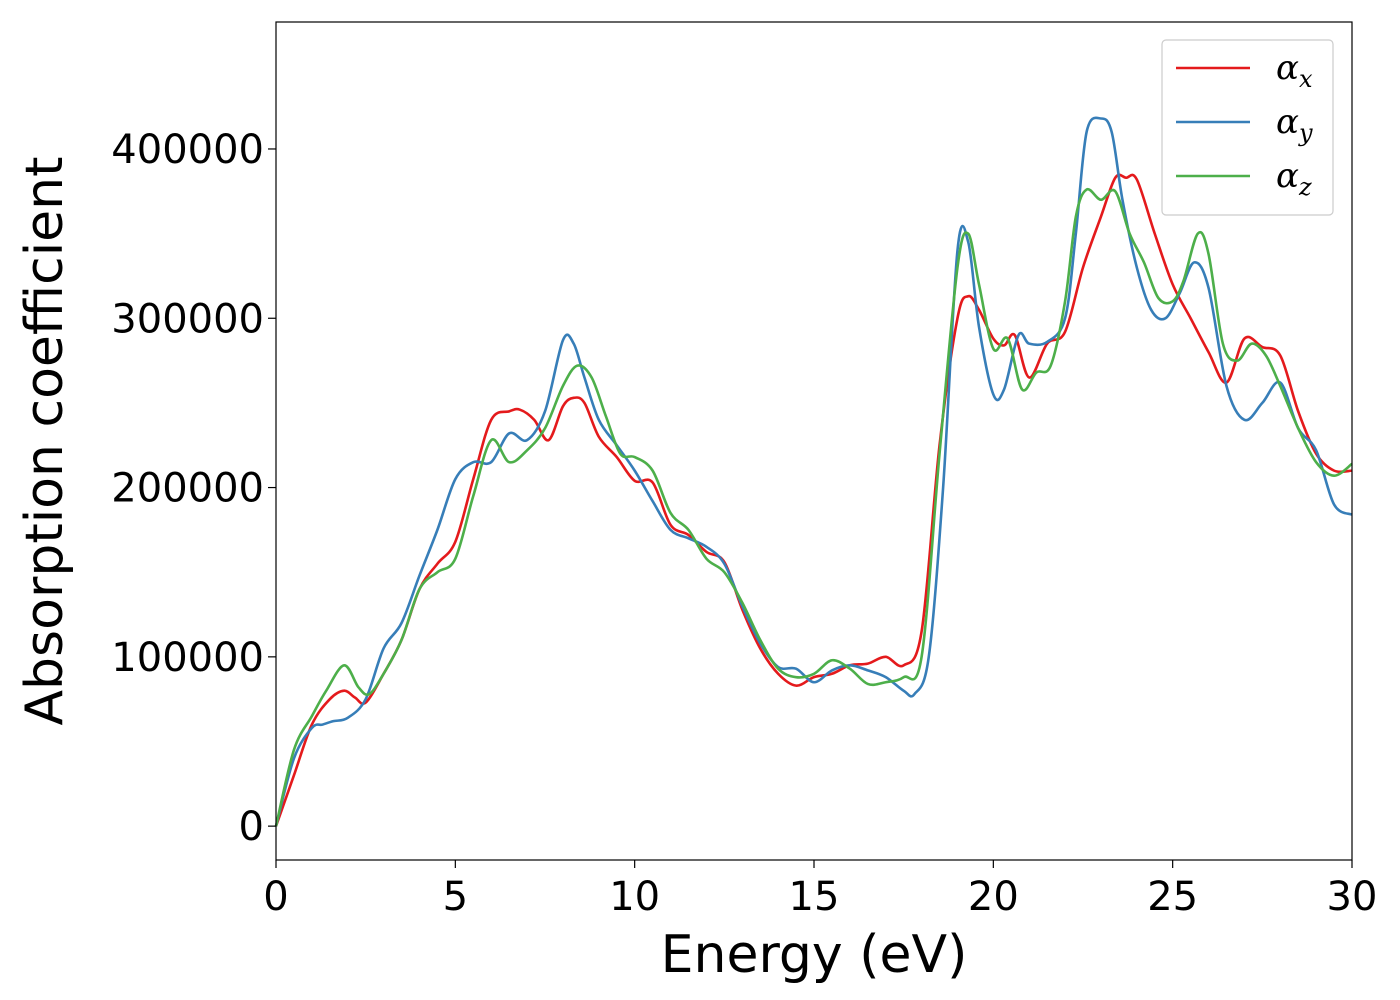  I want to click on legend: αx αy αz, so click(1247, 127).